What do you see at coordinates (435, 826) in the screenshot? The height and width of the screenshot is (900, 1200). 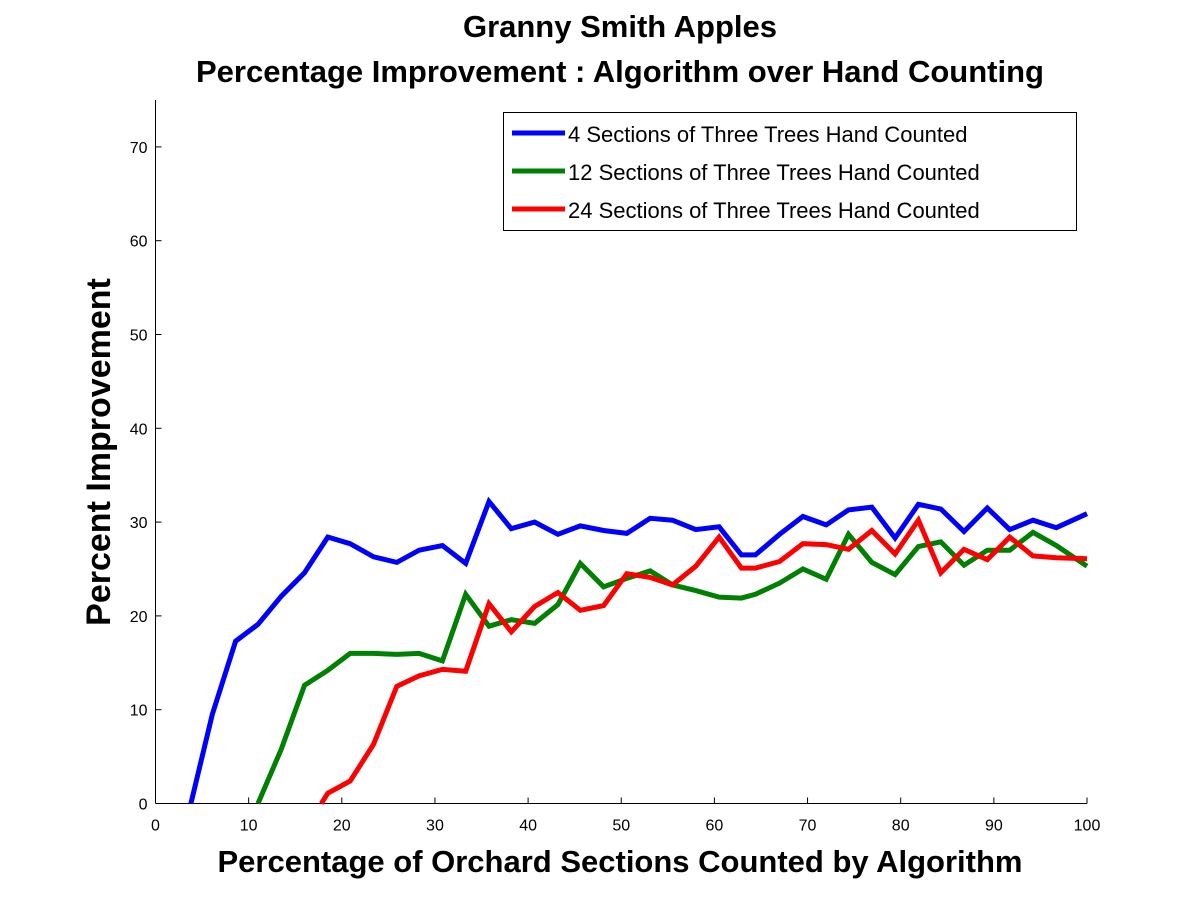 I see `x-tick-label: 30` at bounding box center [435, 826].